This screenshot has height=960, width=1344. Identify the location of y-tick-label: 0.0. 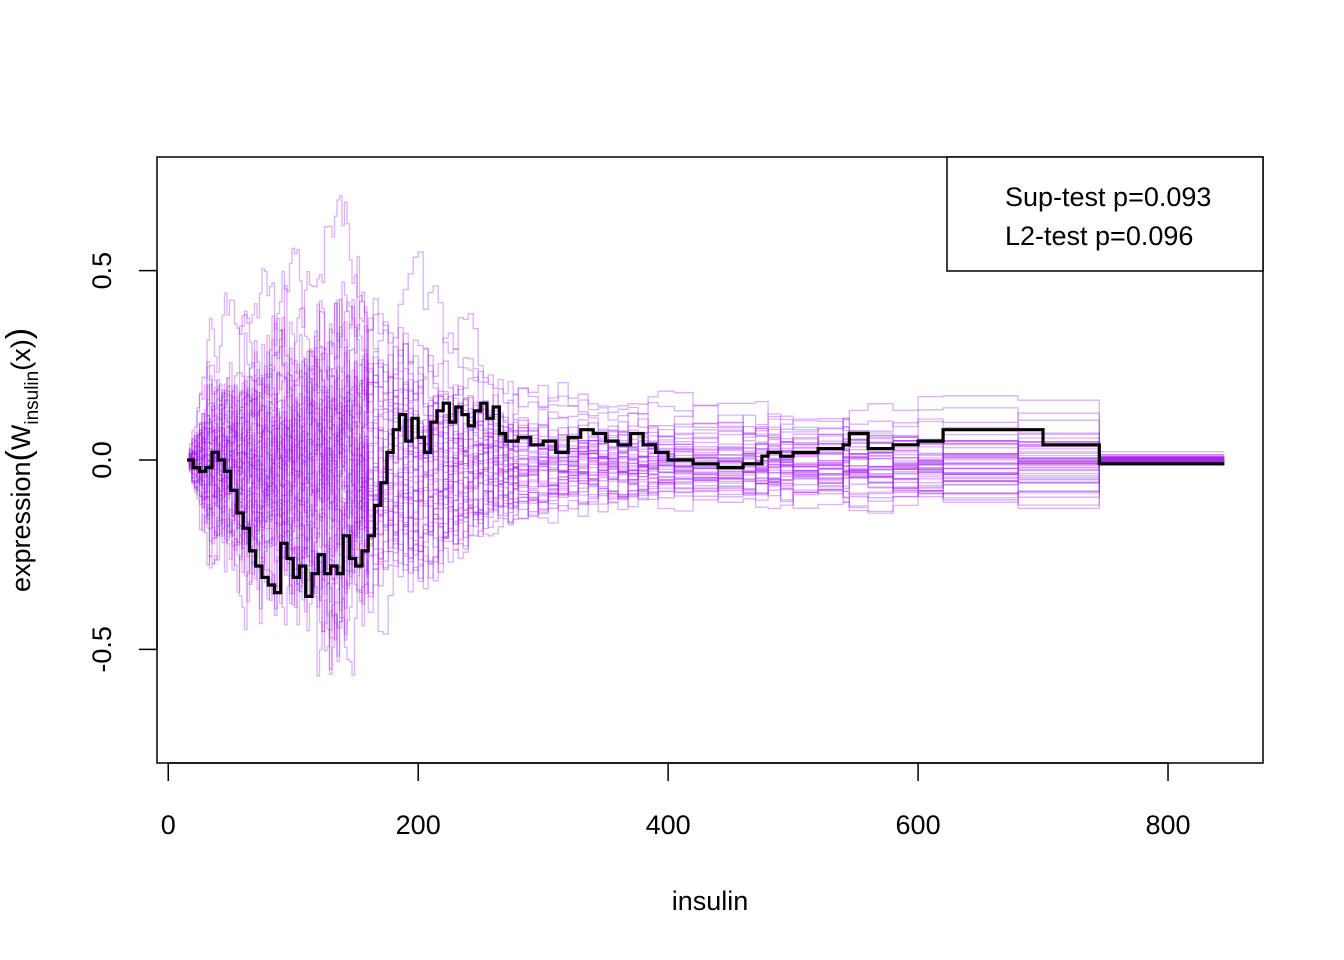
(102, 460).